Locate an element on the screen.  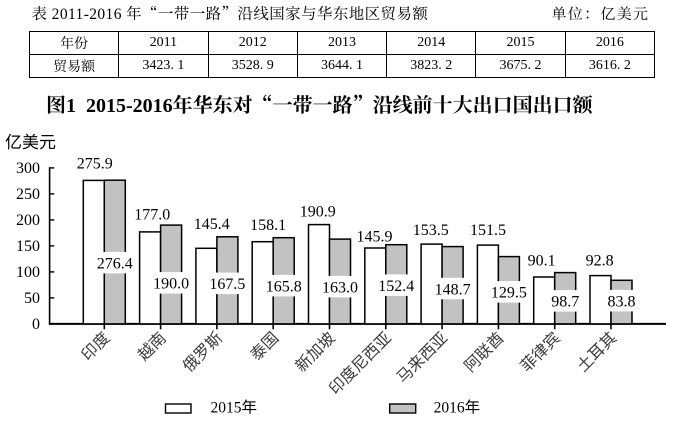
svg-text: 276.4 is located at coordinates (115, 264).